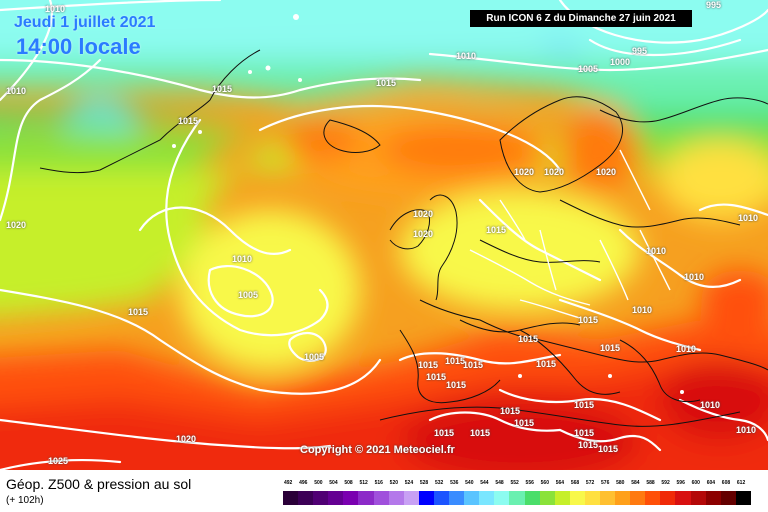  I want to click on scale-tick-label: 556, so click(529, 483).